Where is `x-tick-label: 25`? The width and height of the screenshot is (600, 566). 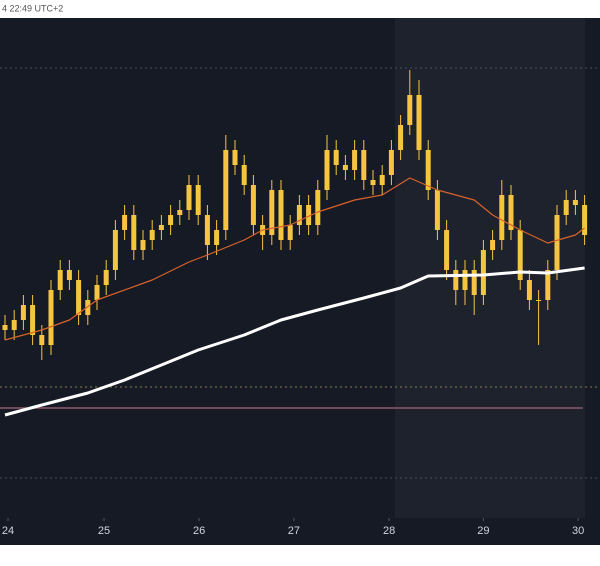 x-tick-label: 25 is located at coordinates (104, 531).